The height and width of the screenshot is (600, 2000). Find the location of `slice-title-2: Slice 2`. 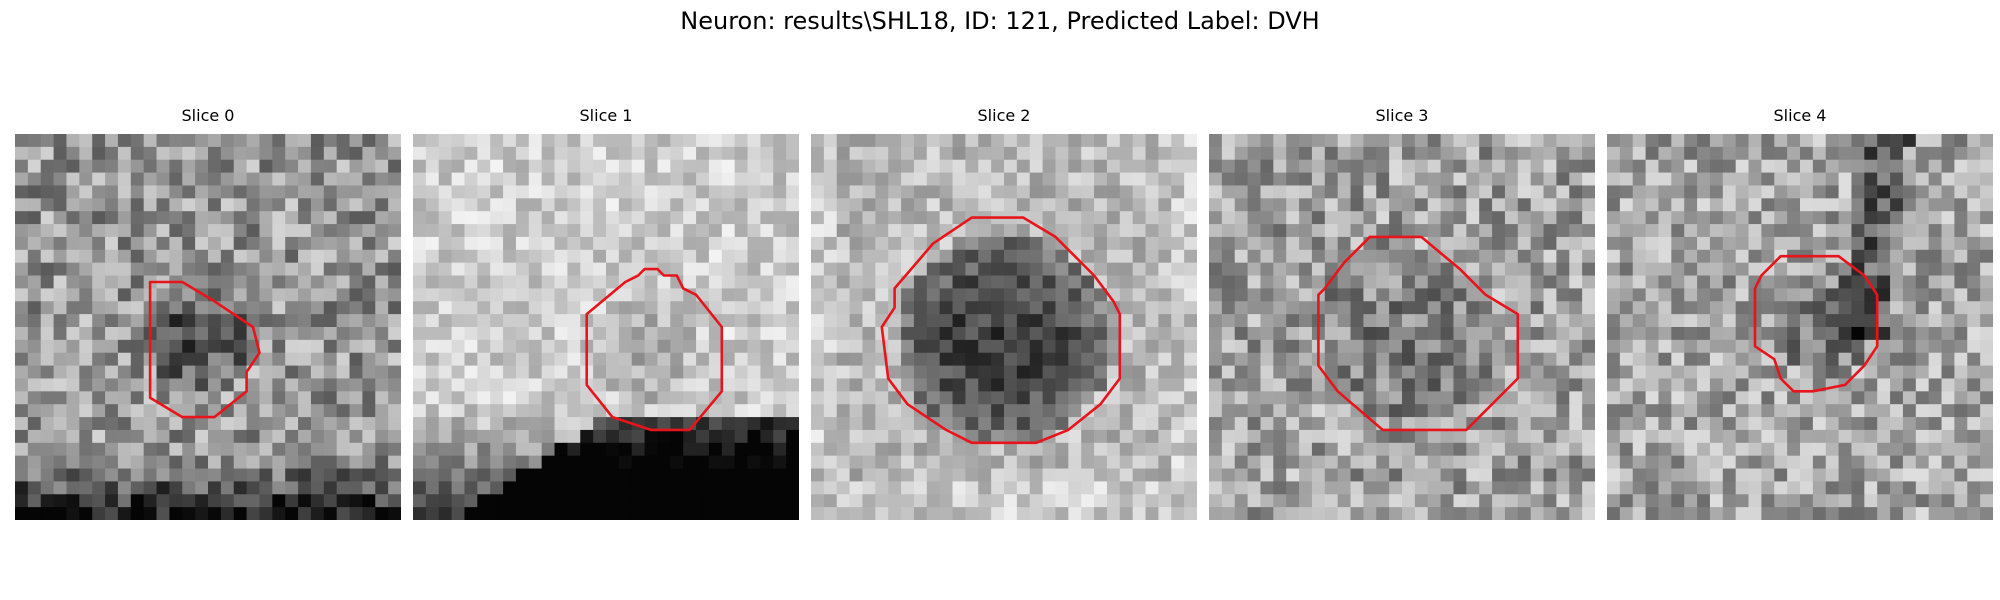

slice-title-2: Slice 2 is located at coordinates (1004, 115).